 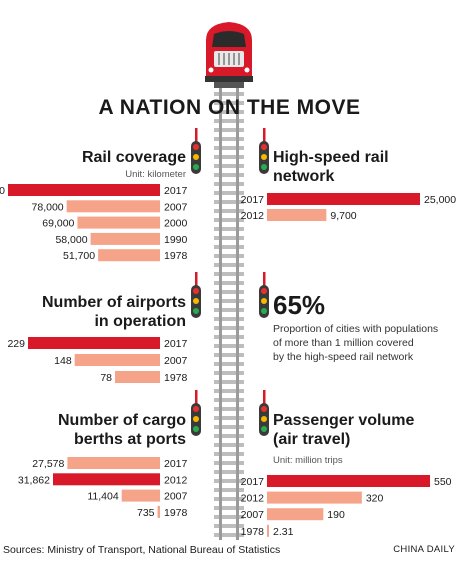 What do you see at coordinates (308, 460) in the screenshot?
I see `passenger-unit: Unit: million trips` at bounding box center [308, 460].